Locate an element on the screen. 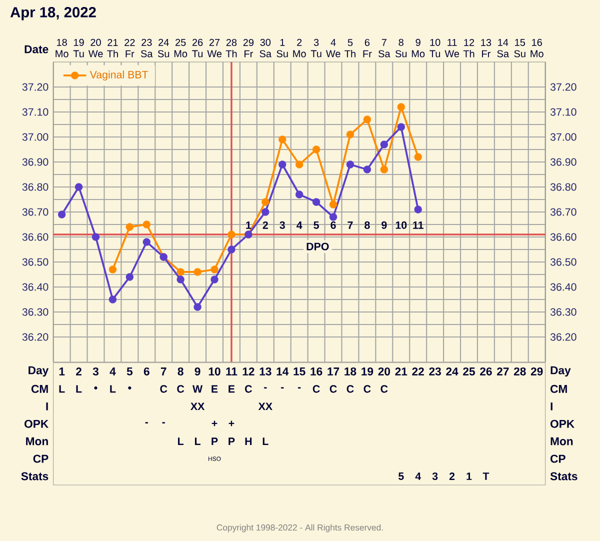 The width and height of the screenshot is (600, 541). y-tick-label: 36.50 is located at coordinates (35, 262).